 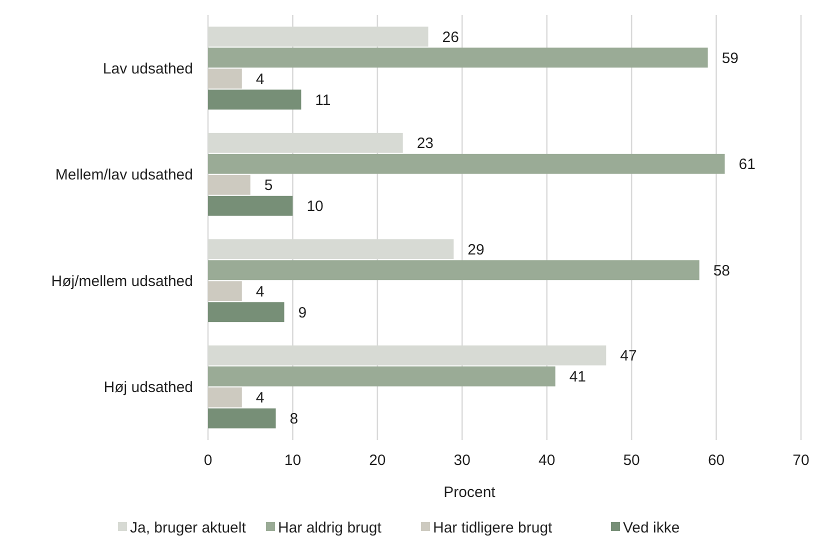 I want to click on data-label: 11, so click(x=323, y=100).